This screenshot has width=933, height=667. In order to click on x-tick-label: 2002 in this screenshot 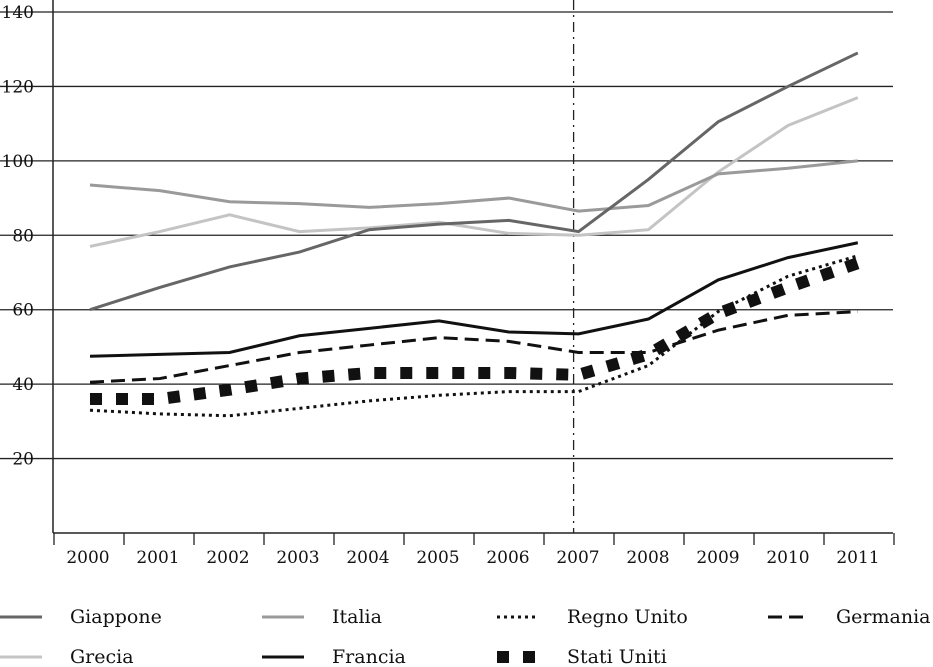, I will do `click(227, 558)`.